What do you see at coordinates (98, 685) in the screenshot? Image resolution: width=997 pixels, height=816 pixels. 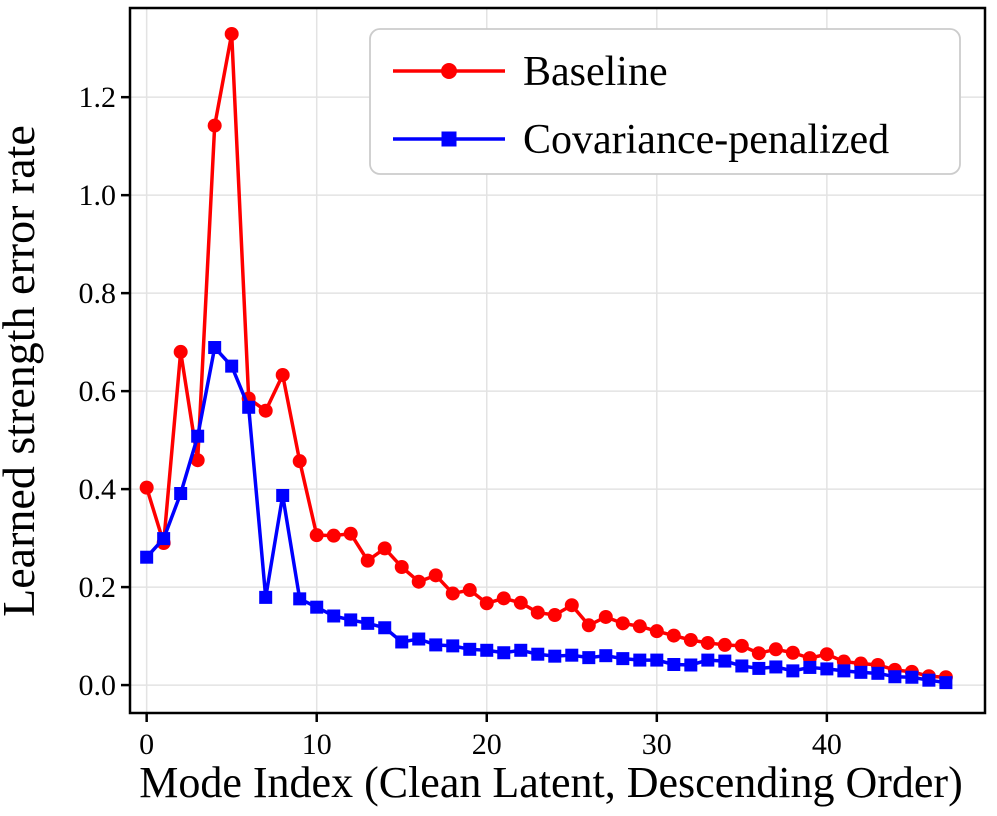 I see `y-tick-label: 0.0` at bounding box center [98, 685].